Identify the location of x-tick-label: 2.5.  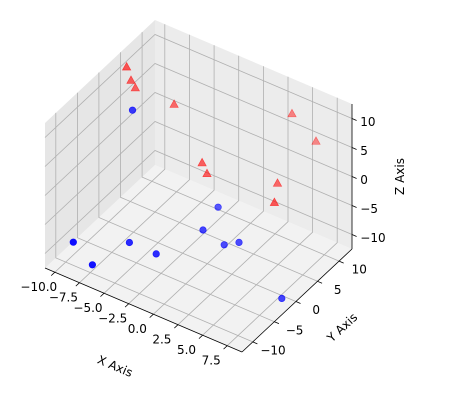
(161, 340).